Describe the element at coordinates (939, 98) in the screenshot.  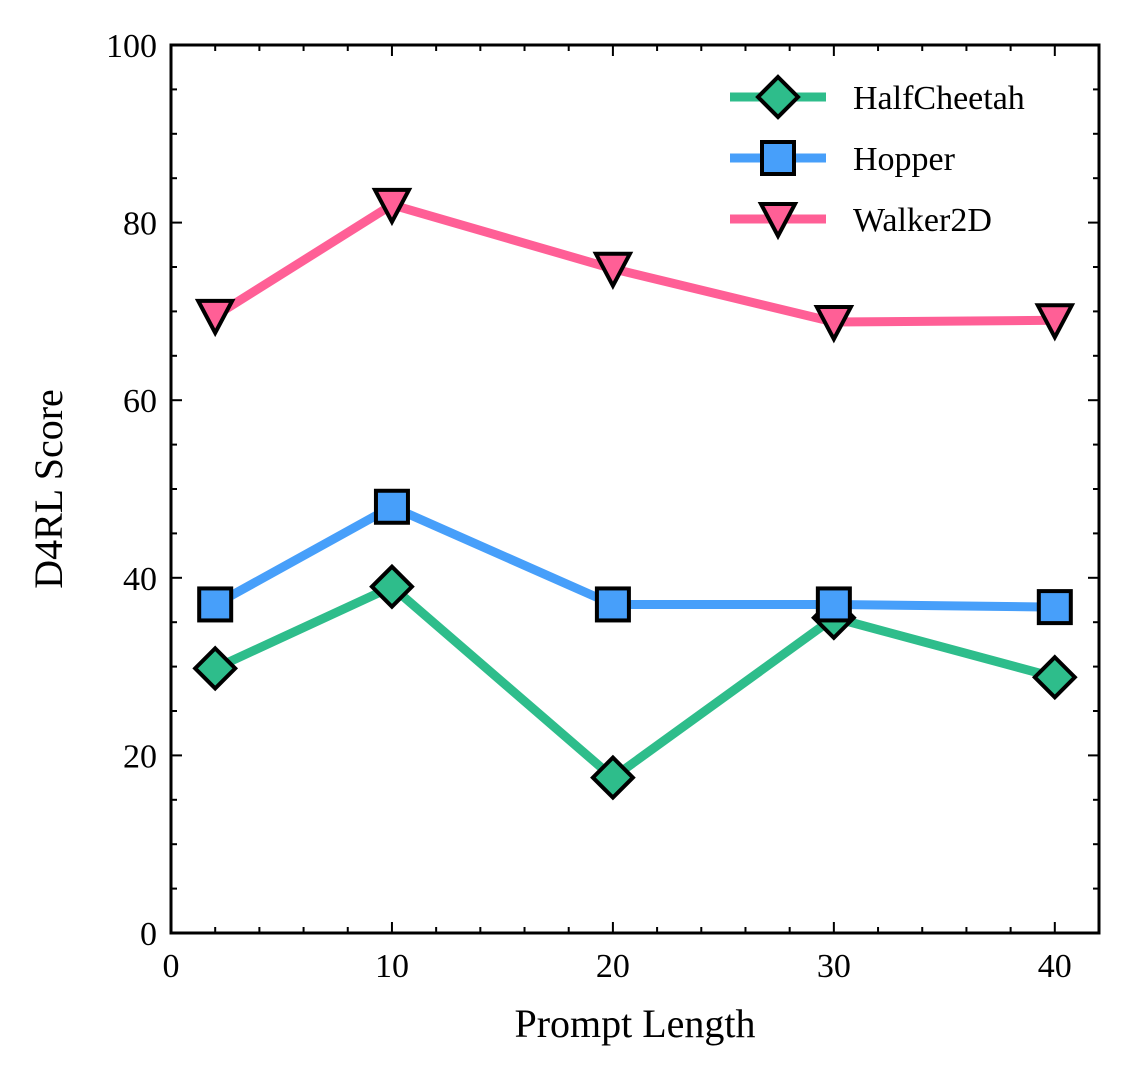
I see `legend-label: HalfCheetah` at that location.